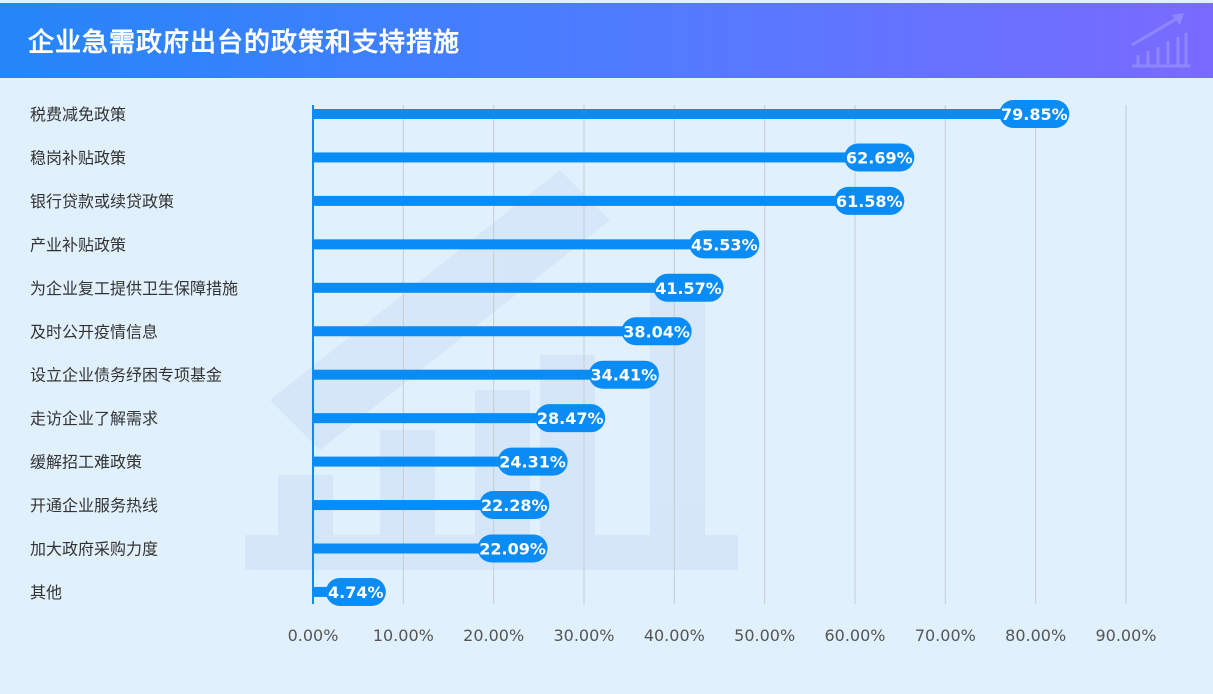 The width and height of the screenshot is (1213, 694). Describe the element at coordinates (1160, 40) in the screenshot. I see `growth-chart-icon` at that location.